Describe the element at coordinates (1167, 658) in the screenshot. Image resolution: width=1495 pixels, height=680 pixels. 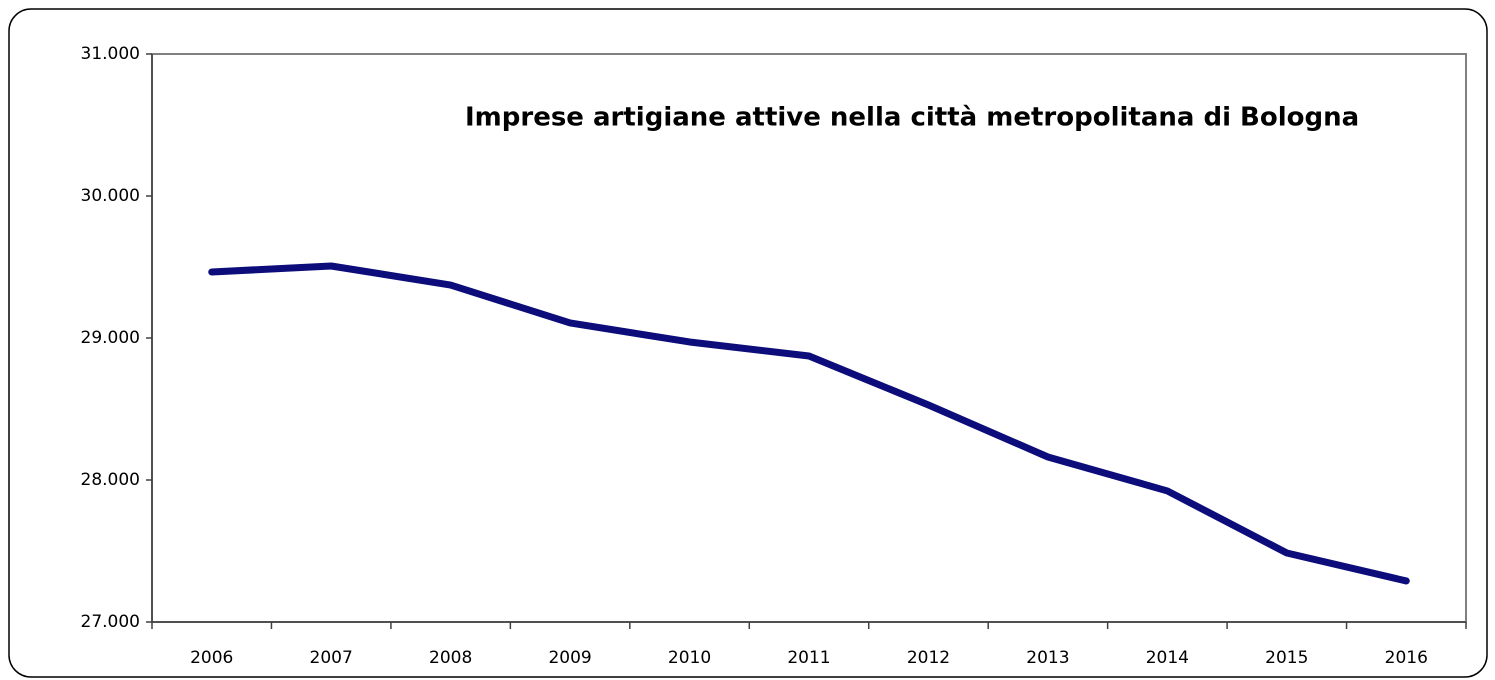
I see `x-tick-label: 2014` at that location.